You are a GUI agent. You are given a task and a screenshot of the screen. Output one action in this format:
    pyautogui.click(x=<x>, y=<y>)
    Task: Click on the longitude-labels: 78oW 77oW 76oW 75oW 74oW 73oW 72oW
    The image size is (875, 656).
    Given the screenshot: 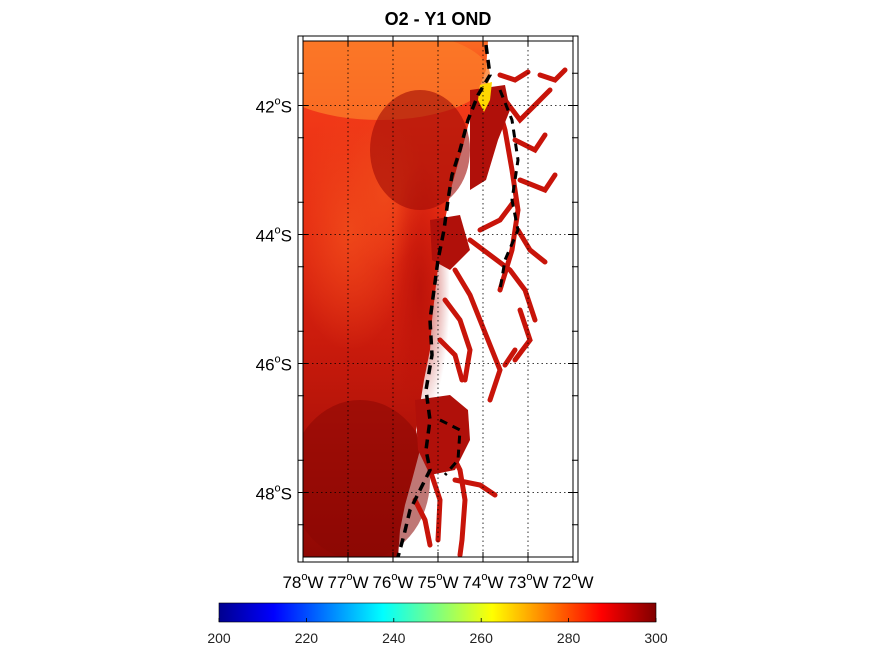 What is the action you would take?
    pyautogui.click(x=437, y=581)
    